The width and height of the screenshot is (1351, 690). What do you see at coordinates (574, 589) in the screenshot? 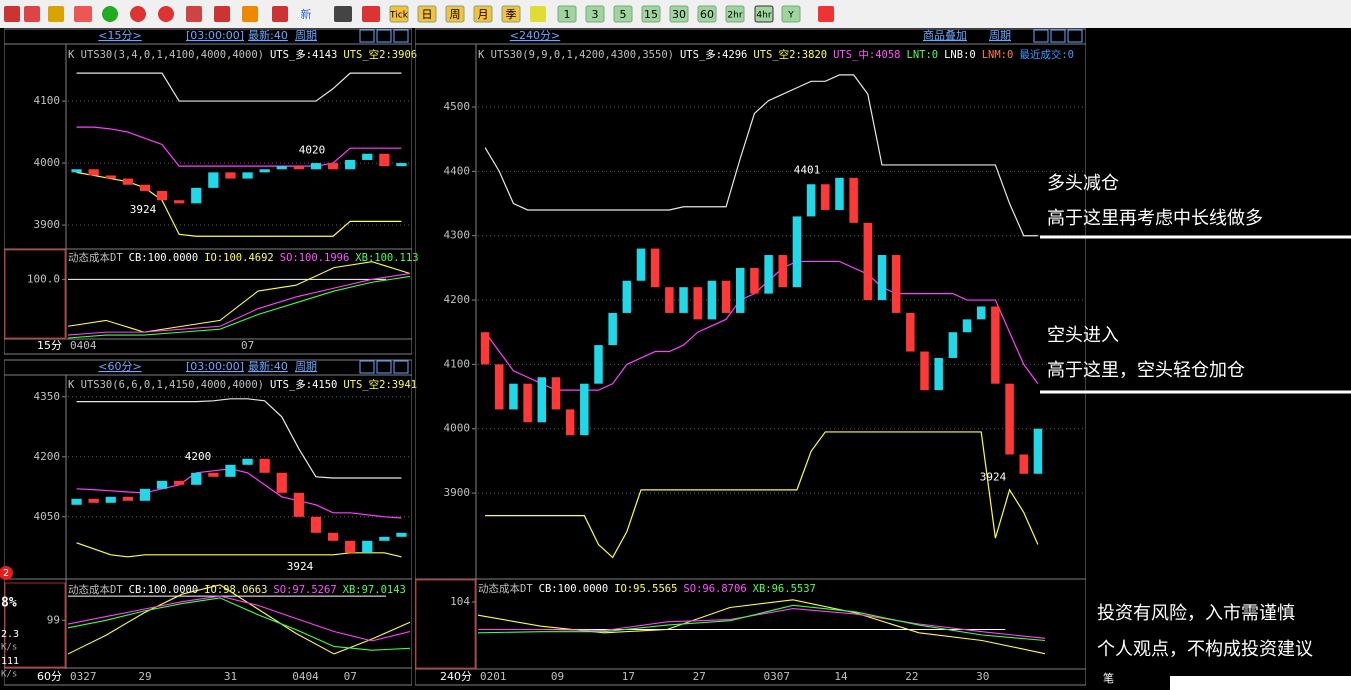
I see `header-item: CB:100.0000` at bounding box center [574, 589].